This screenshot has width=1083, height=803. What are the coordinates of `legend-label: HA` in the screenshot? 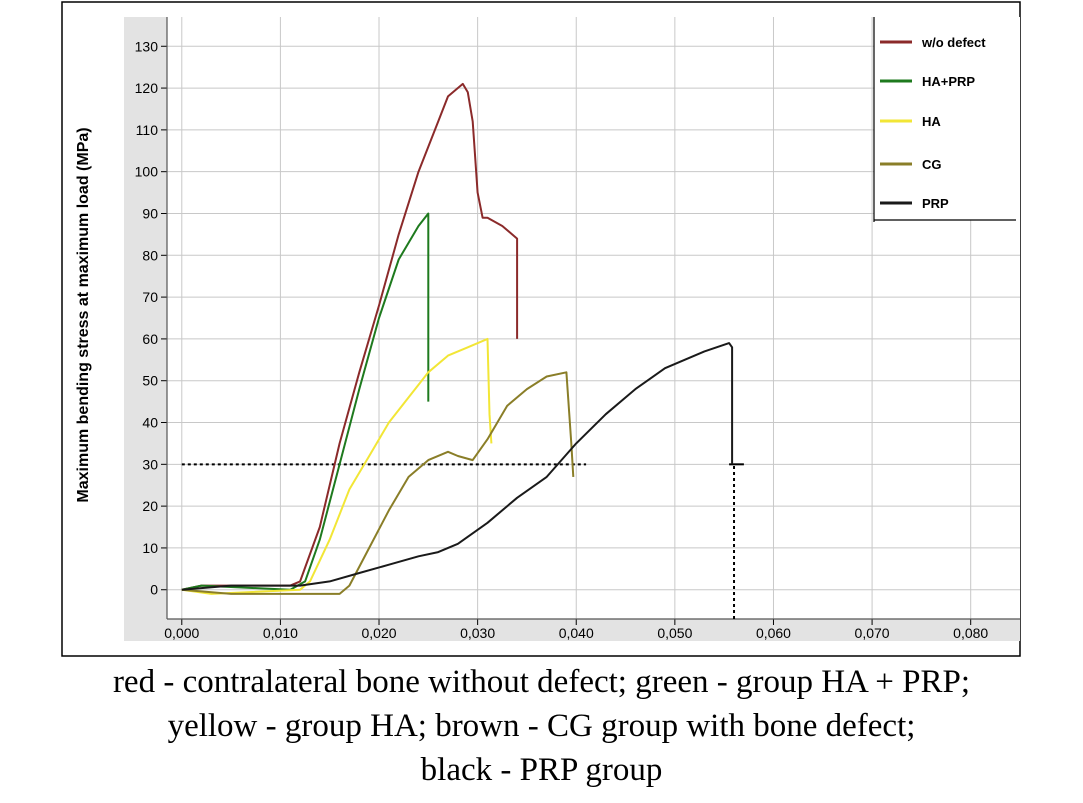 It's located at (931, 121).